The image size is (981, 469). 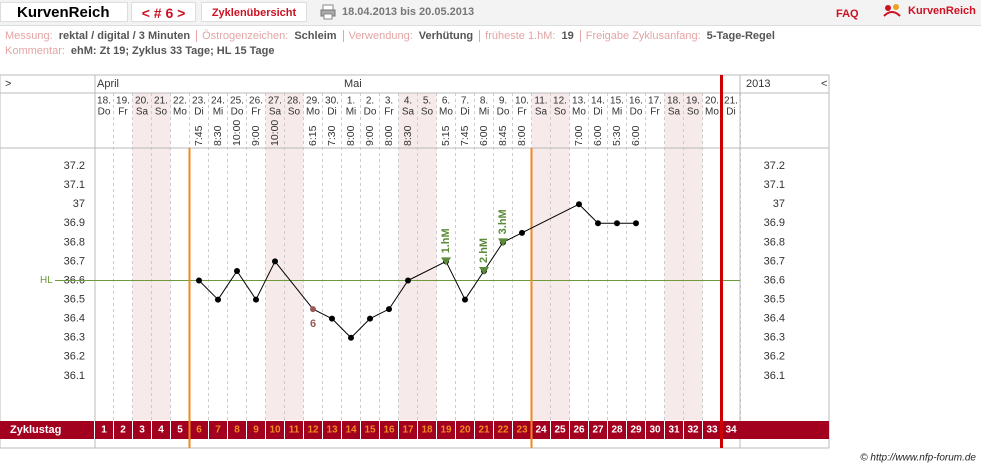 What do you see at coordinates (446, 261) in the screenshot?
I see `hm-marker` at bounding box center [446, 261].